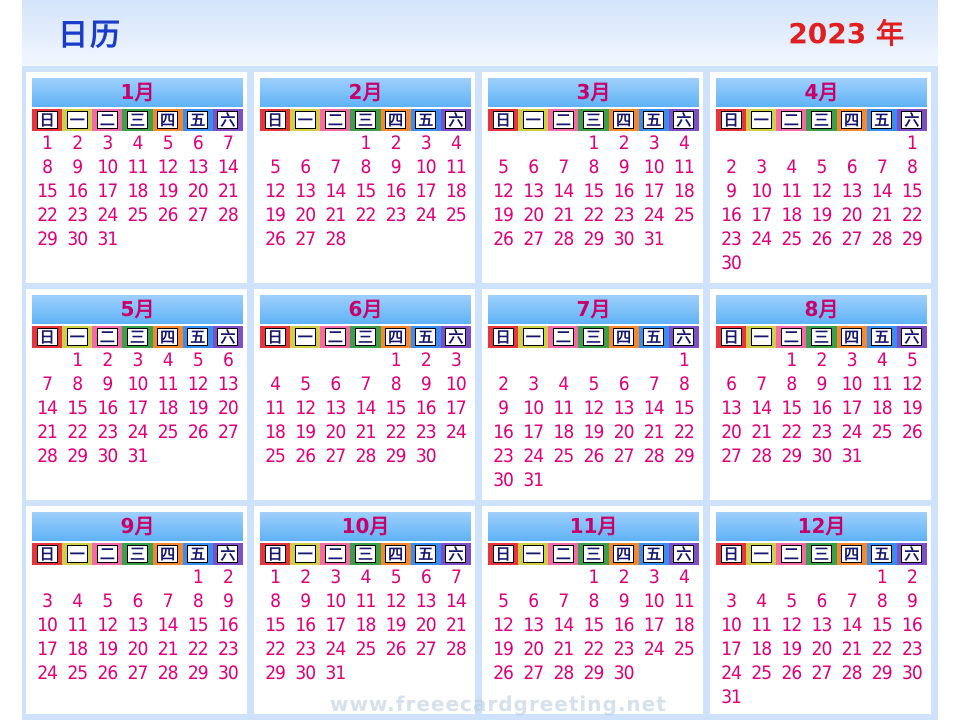  Describe the element at coordinates (198, 601) in the screenshot. I see `day-cell: 8` at that location.